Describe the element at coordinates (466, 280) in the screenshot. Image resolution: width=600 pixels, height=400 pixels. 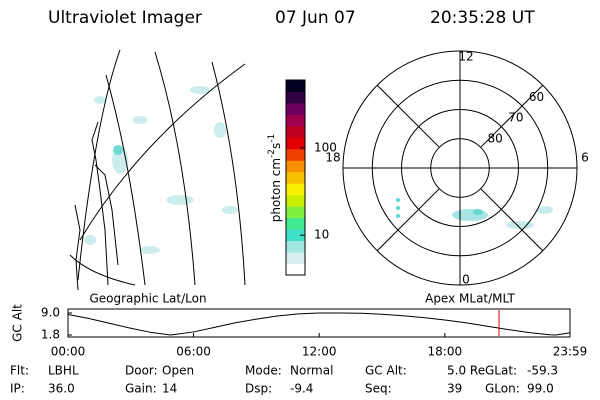
I see `polar-mlt-label: 0` at that location.